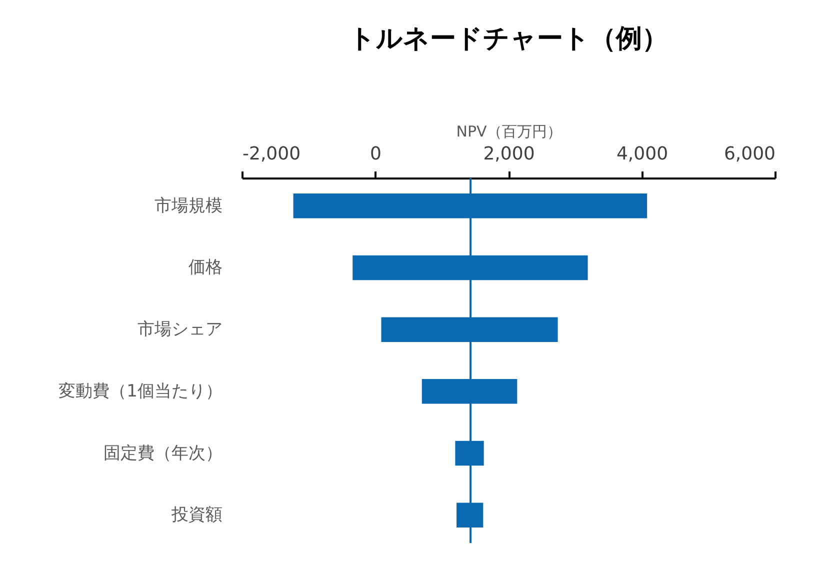  Describe the element at coordinates (180, 330) in the screenshot. I see `y-tick-label: 市場シェア` at that location.